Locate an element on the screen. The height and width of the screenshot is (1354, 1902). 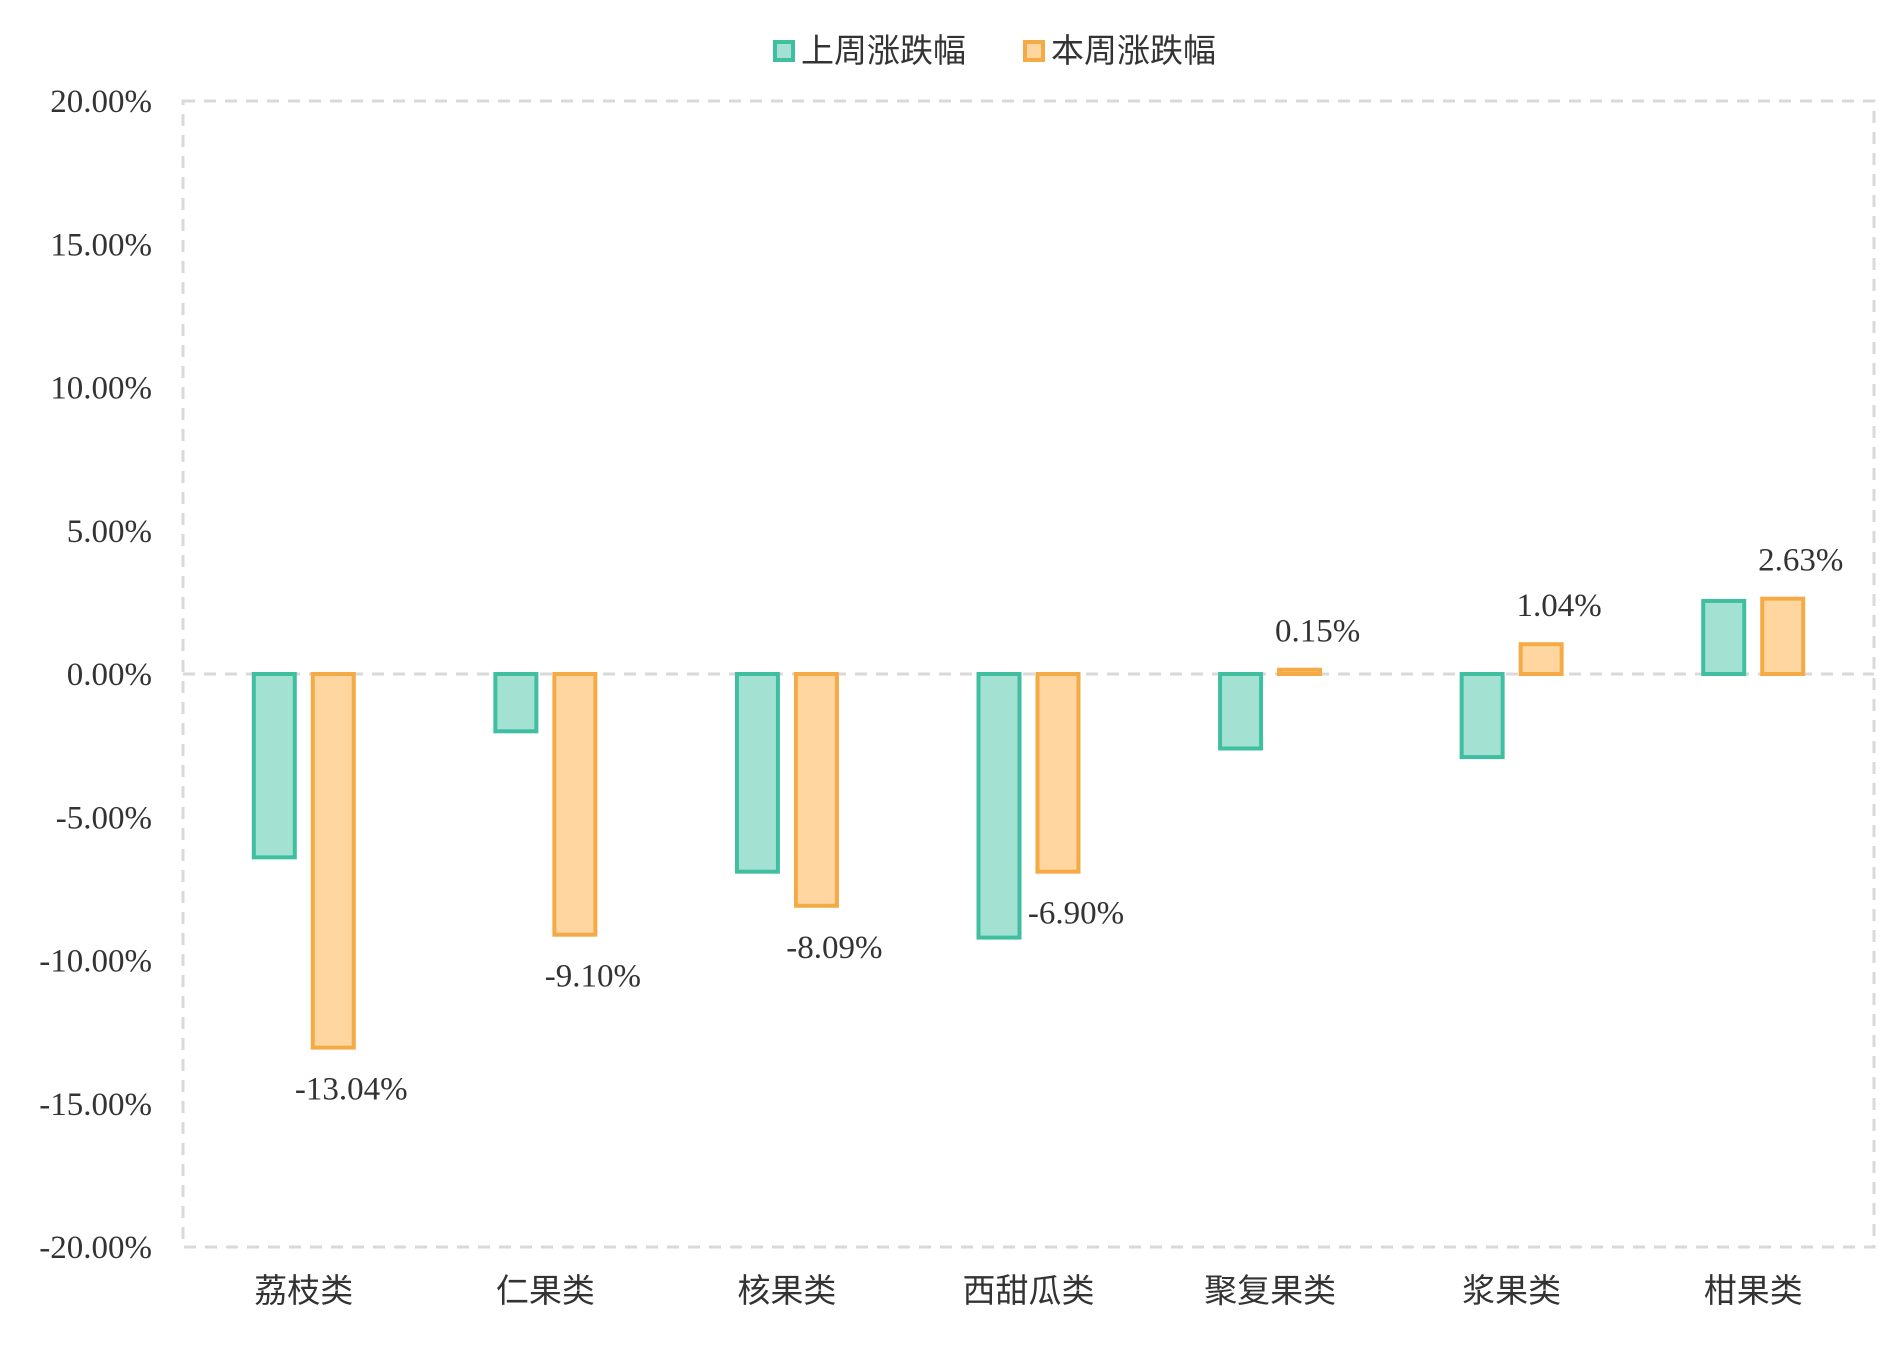
y-tick-label: 0.00% is located at coordinates (109, 675).